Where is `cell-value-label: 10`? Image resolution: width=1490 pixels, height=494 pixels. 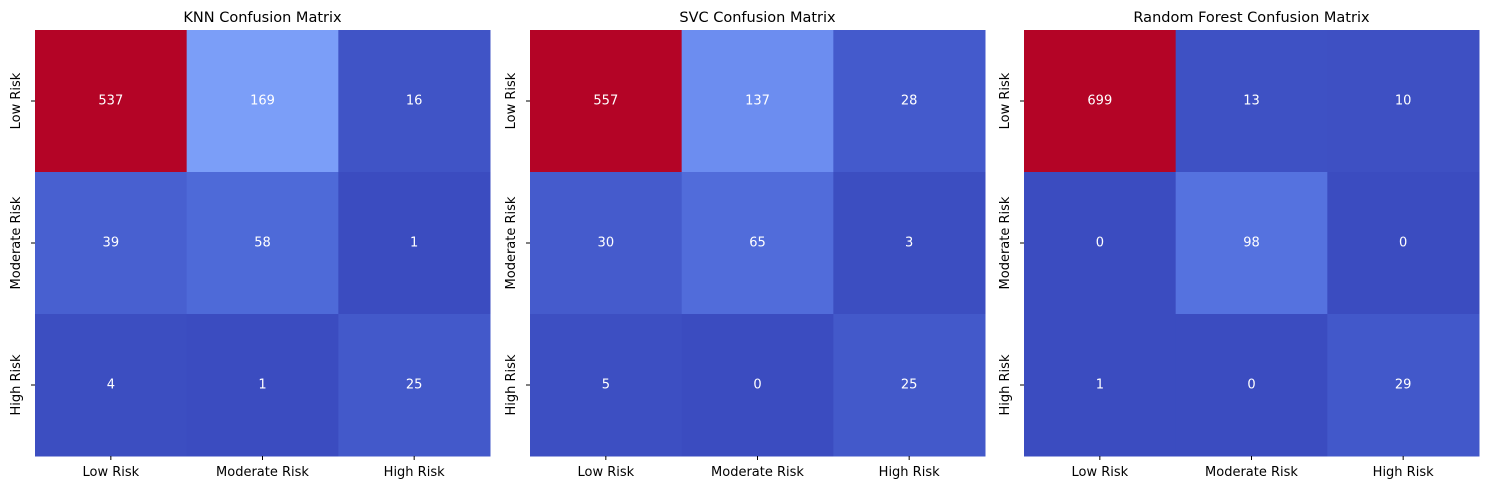
cell-value-label: 10 is located at coordinates (1403, 101).